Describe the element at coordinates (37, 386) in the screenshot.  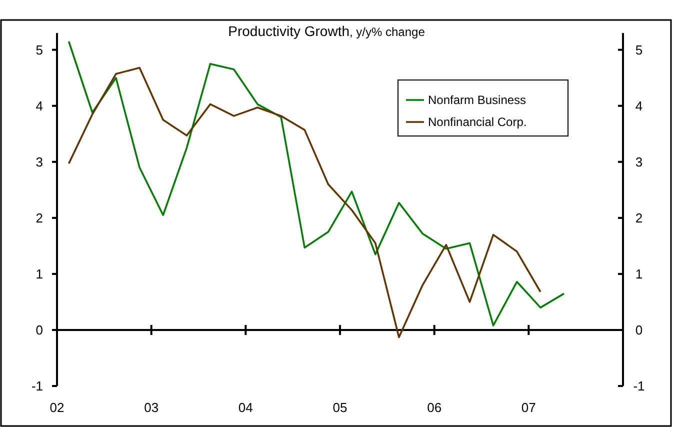
I see `y-tick-label: -1` at that location.